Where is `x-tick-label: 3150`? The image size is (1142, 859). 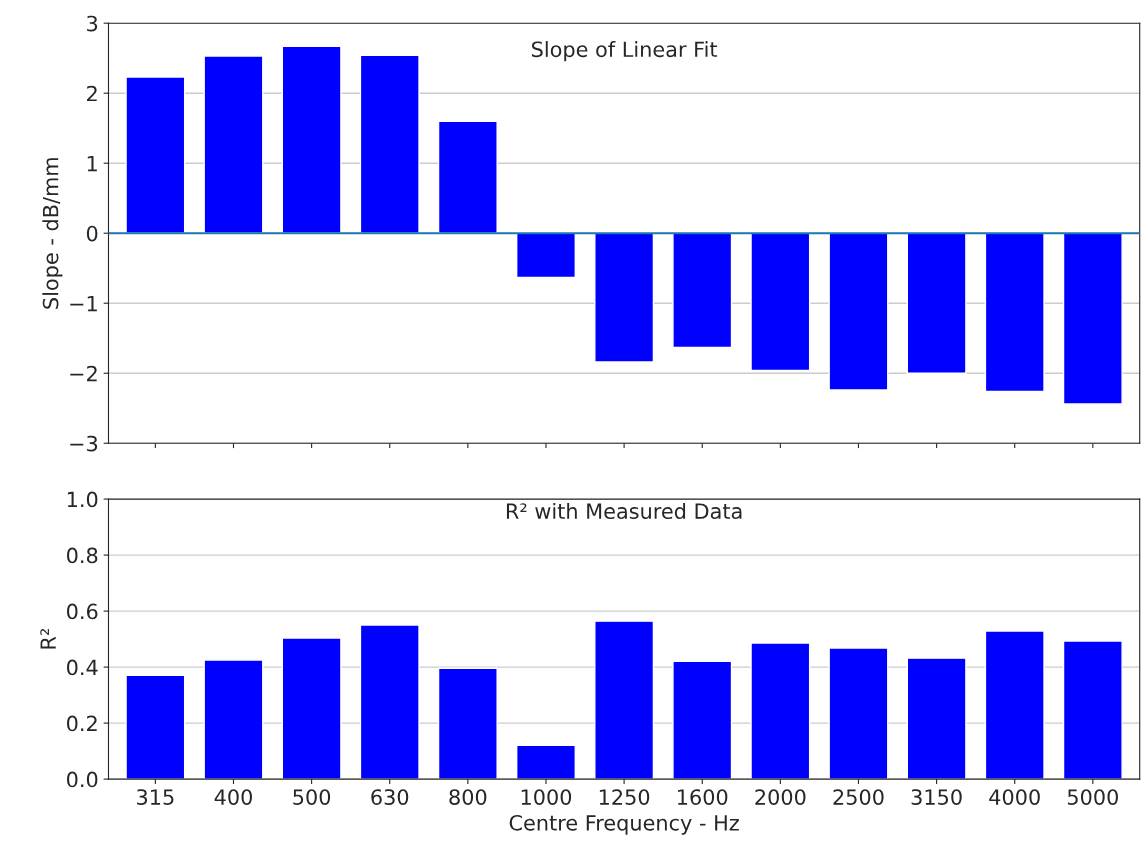
x-tick-label: 3150 is located at coordinates (936, 797).